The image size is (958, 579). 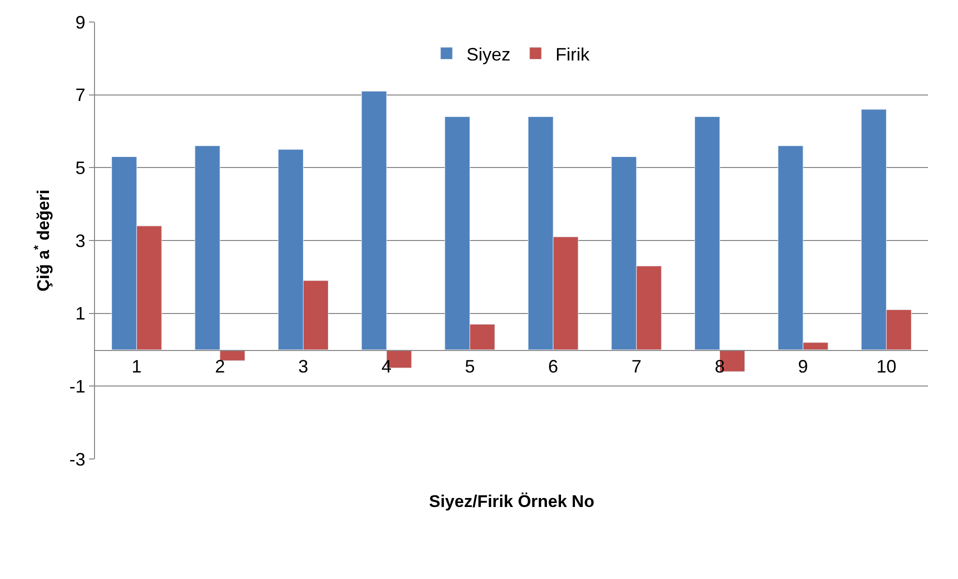 I want to click on x-tick-label: 5, so click(x=469, y=366).